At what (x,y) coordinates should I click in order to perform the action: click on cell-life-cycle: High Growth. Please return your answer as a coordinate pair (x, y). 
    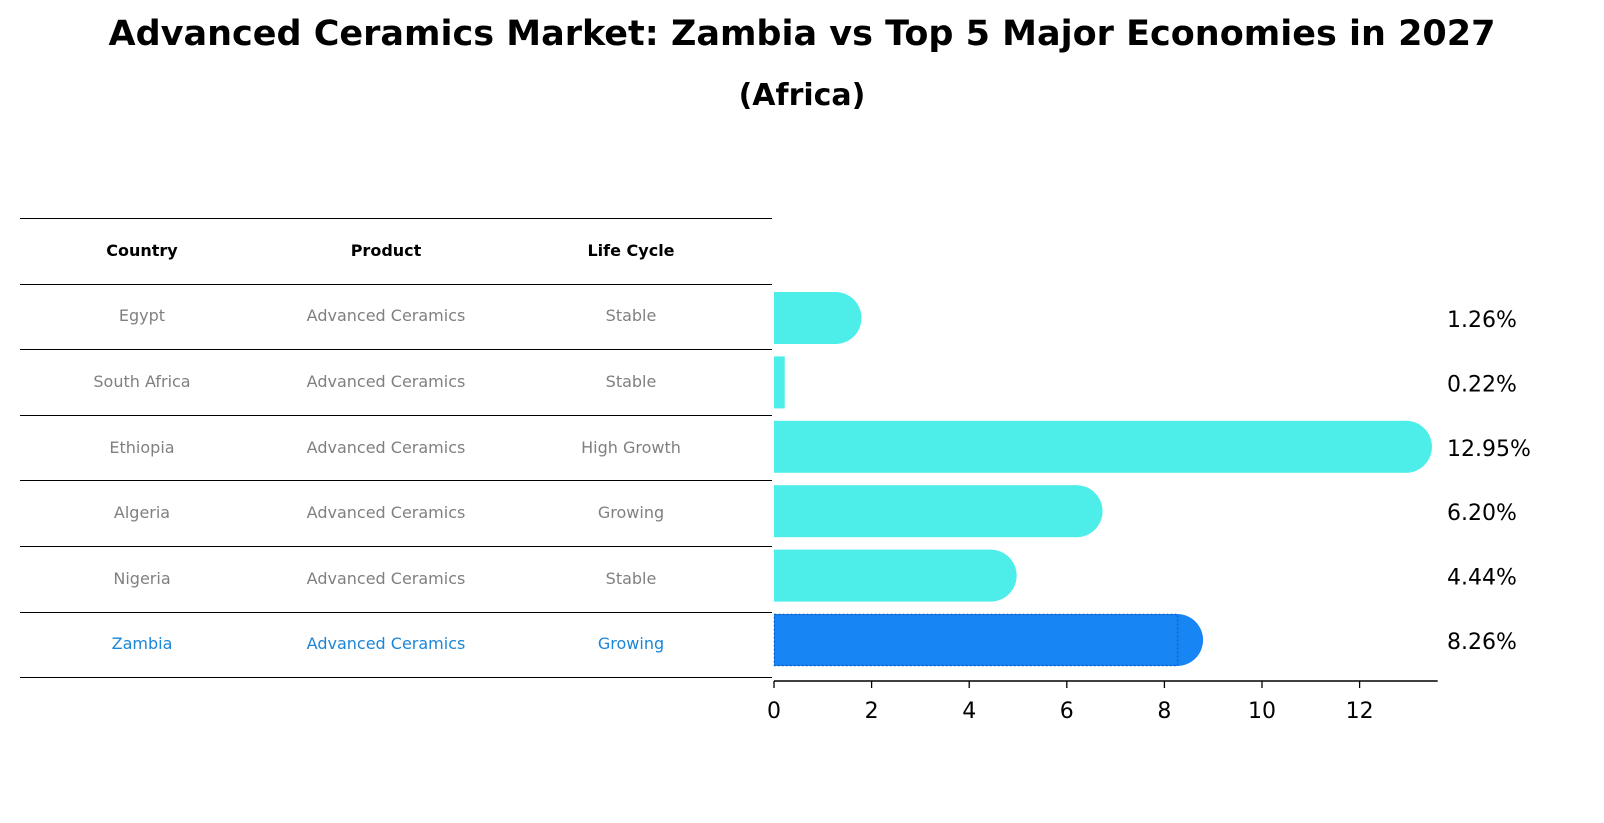
    Looking at the image, I should click on (631, 447).